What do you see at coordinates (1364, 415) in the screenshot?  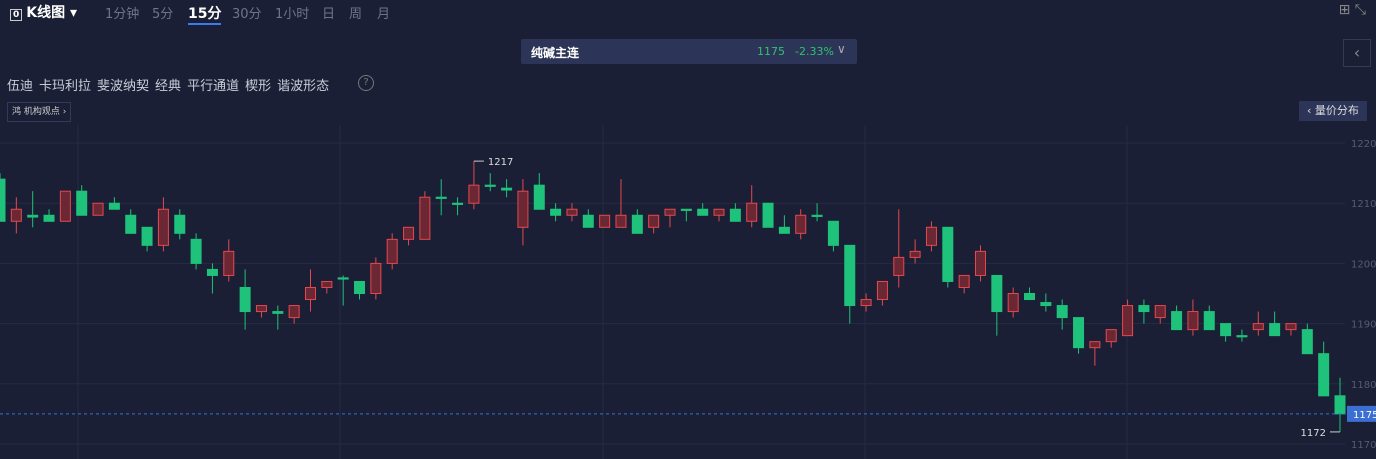 I see `last-price-label: 1175` at bounding box center [1364, 415].